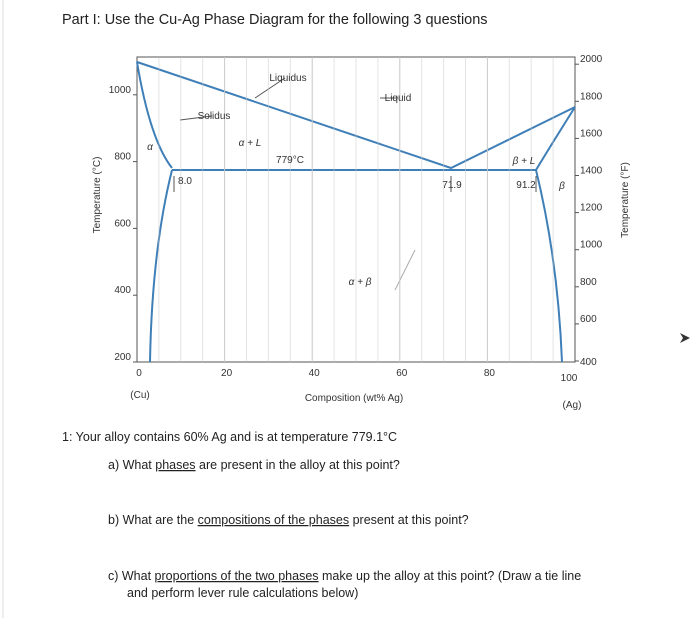 The width and height of the screenshot is (700, 618). I want to click on x-tick-label: 80, so click(490, 373).